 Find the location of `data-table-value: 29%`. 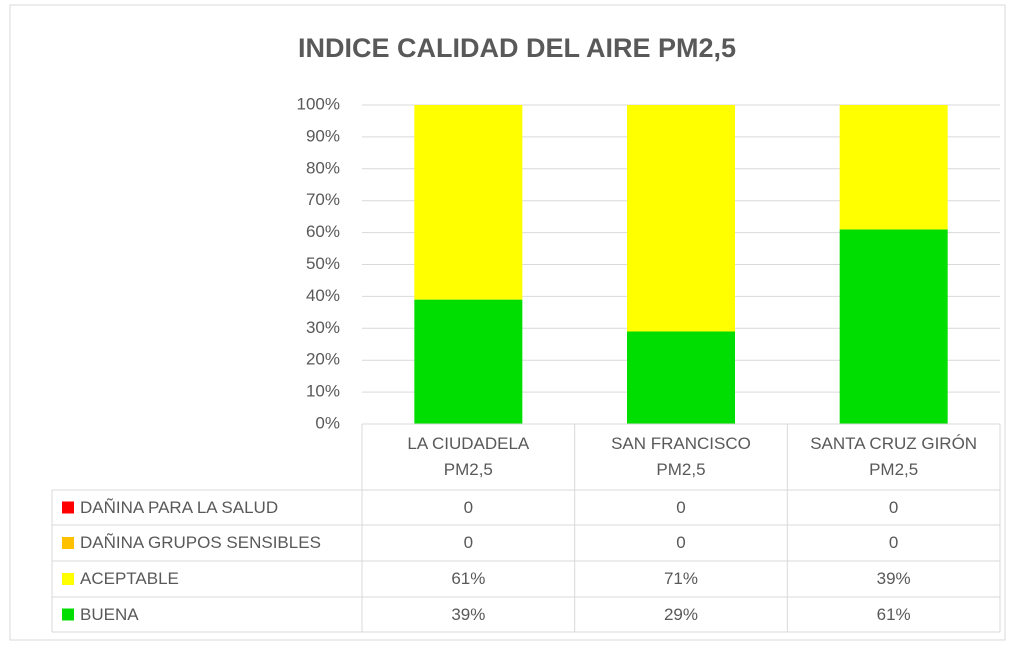

data-table-value: 29% is located at coordinates (680, 614).